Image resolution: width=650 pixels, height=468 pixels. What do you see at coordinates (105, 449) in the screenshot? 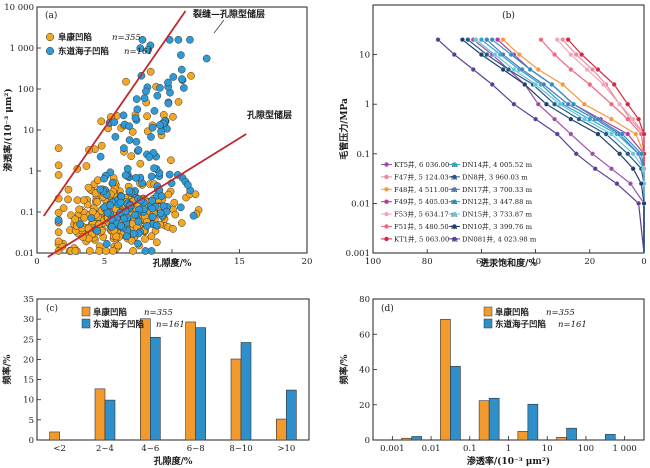
I see `x-tick-label: 2~4` at bounding box center [105, 449].